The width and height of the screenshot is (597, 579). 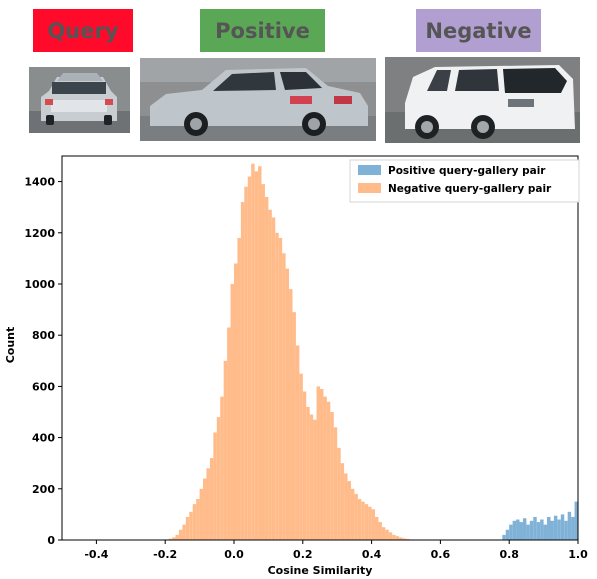 I want to click on x-tick-label: 0.8, so click(x=509, y=554).